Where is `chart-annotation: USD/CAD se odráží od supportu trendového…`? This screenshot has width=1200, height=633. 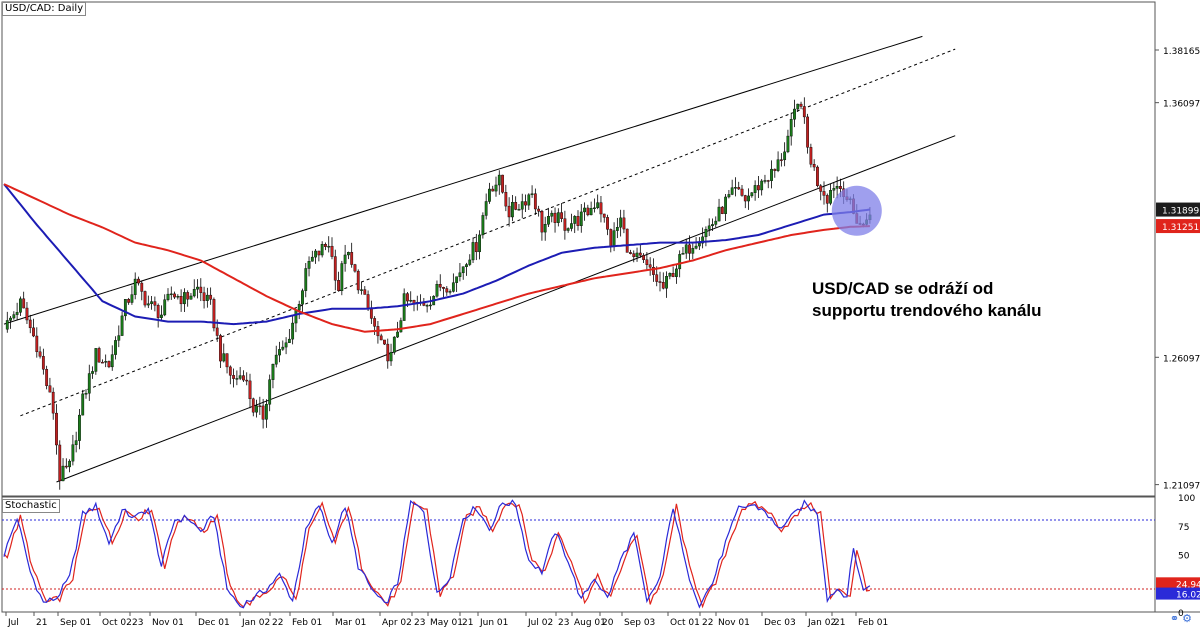 chart-annotation: USD/CAD se odráží od supportu trendového… is located at coordinates (927, 300).